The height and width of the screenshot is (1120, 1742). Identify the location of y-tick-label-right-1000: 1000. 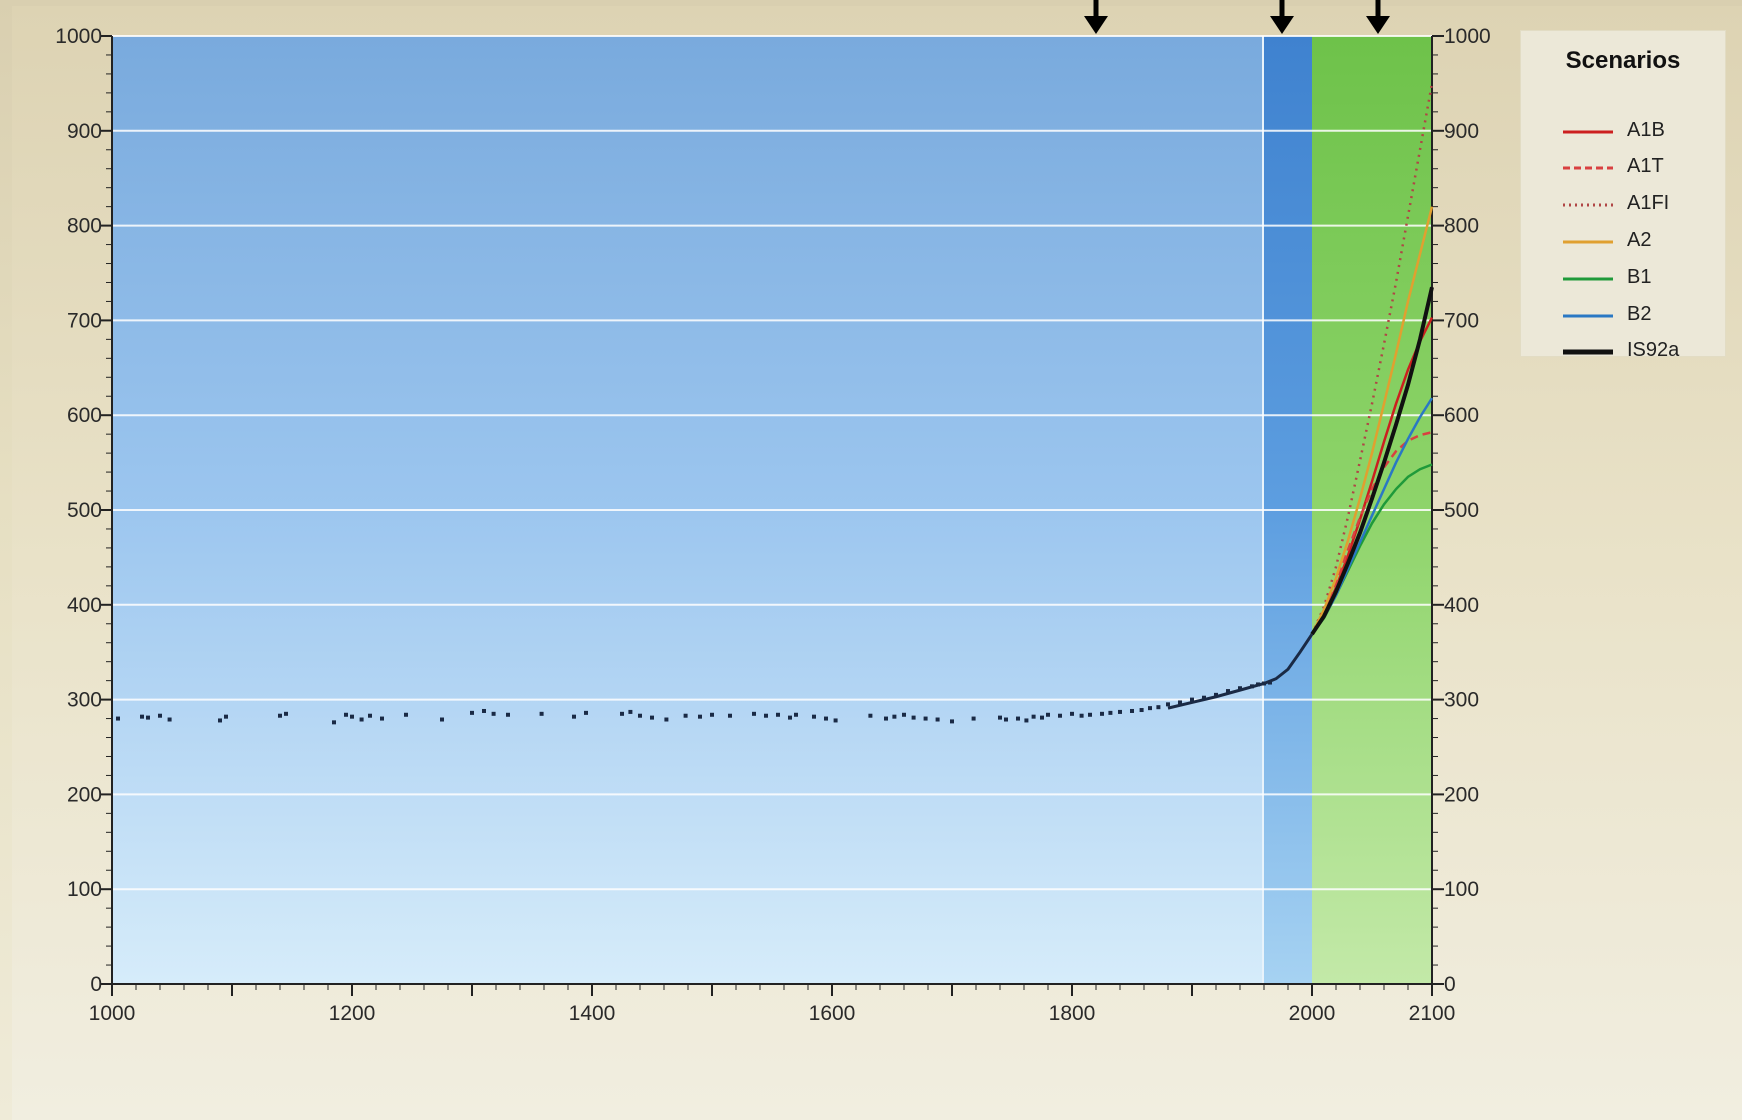
(1467, 36).